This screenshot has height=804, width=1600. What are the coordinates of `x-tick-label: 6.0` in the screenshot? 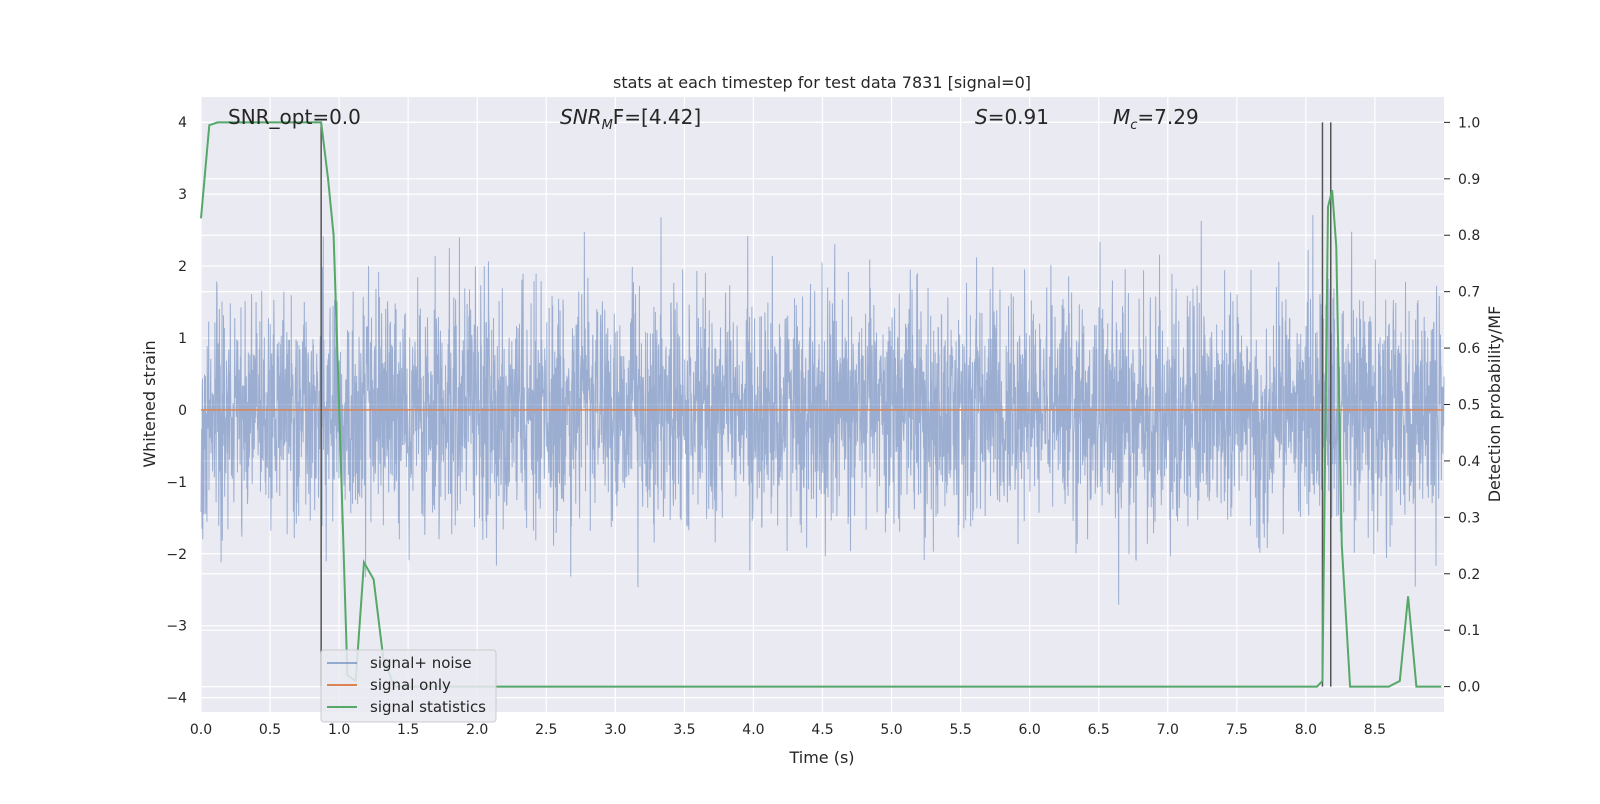 It's located at (1030, 730).